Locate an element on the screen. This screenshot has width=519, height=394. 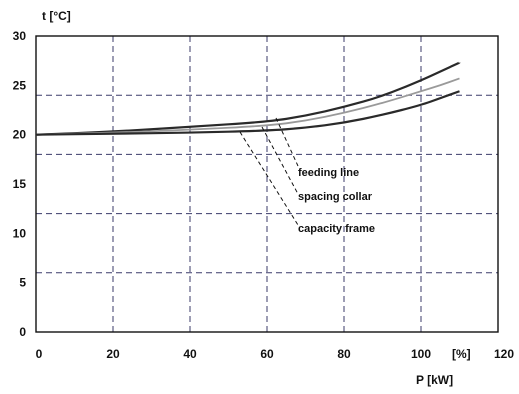
x-tick-label: 20 is located at coordinates (113, 354).